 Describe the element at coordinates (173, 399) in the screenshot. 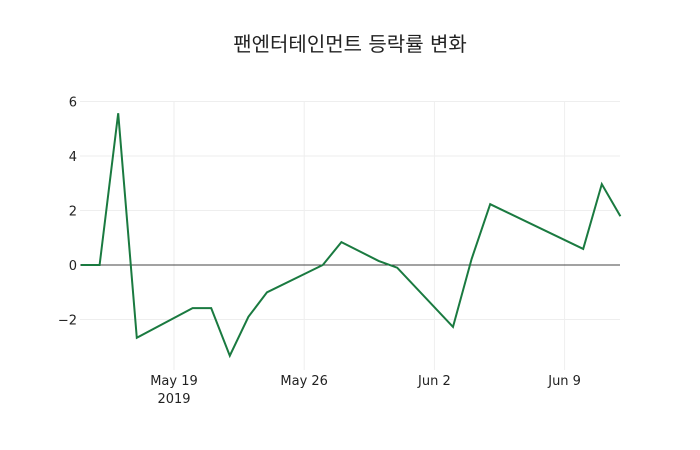

I see `x-tick-year-label: 2019` at that location.